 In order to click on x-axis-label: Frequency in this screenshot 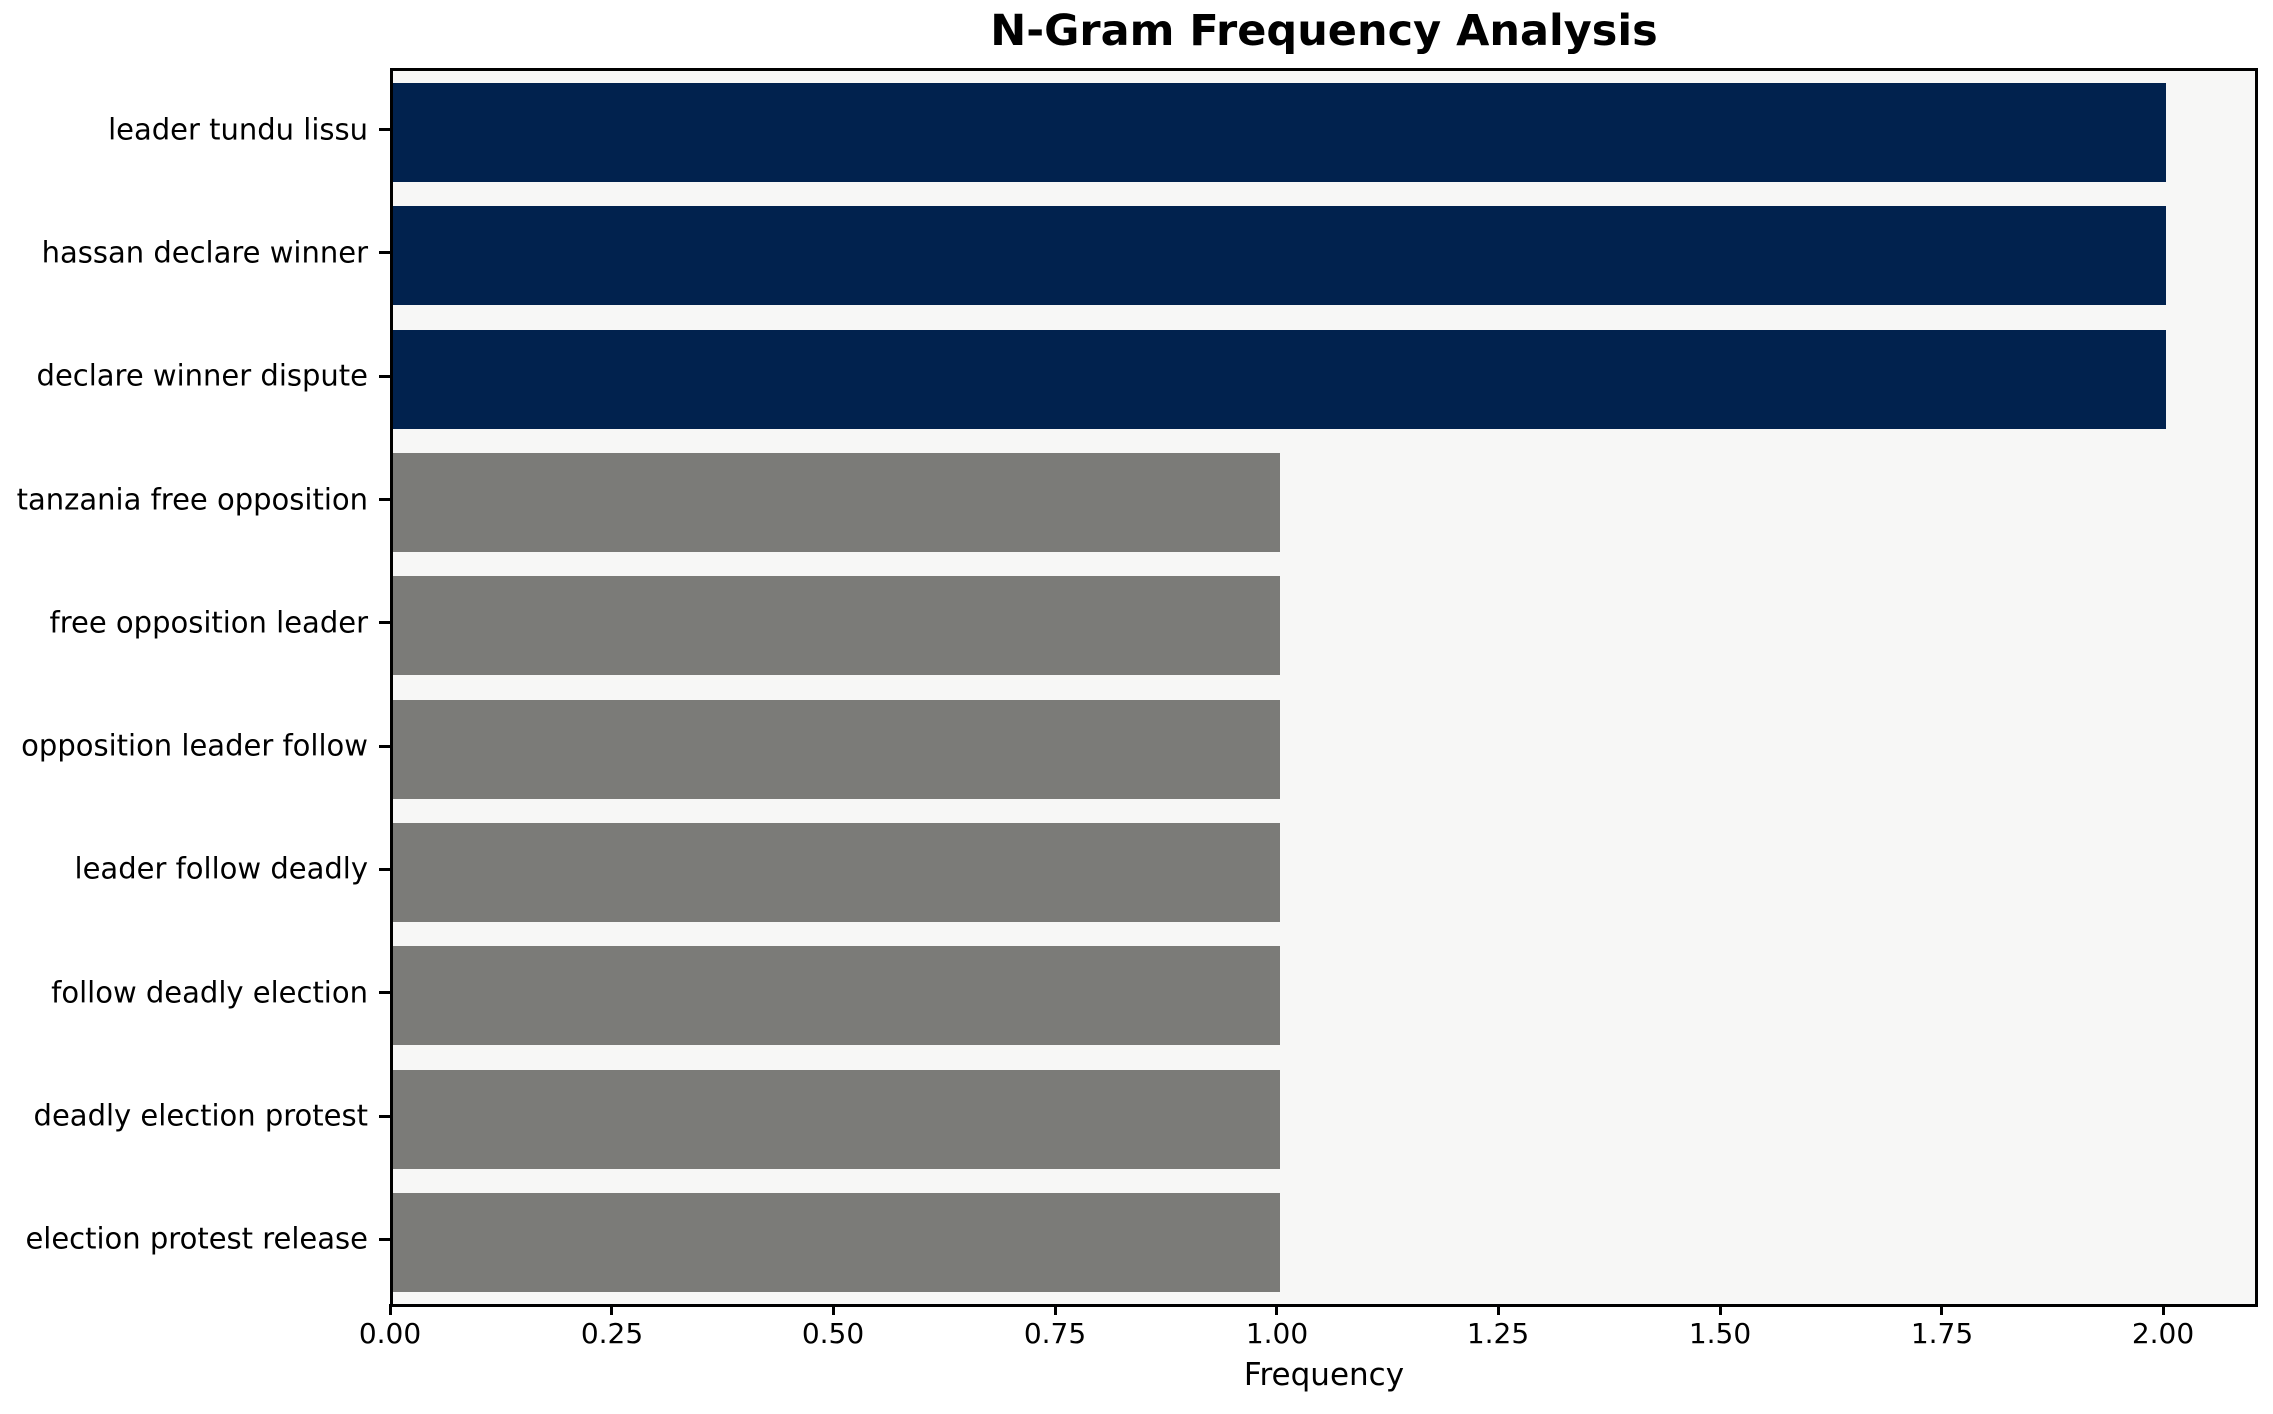, I will do `click(1324, 1375)`.